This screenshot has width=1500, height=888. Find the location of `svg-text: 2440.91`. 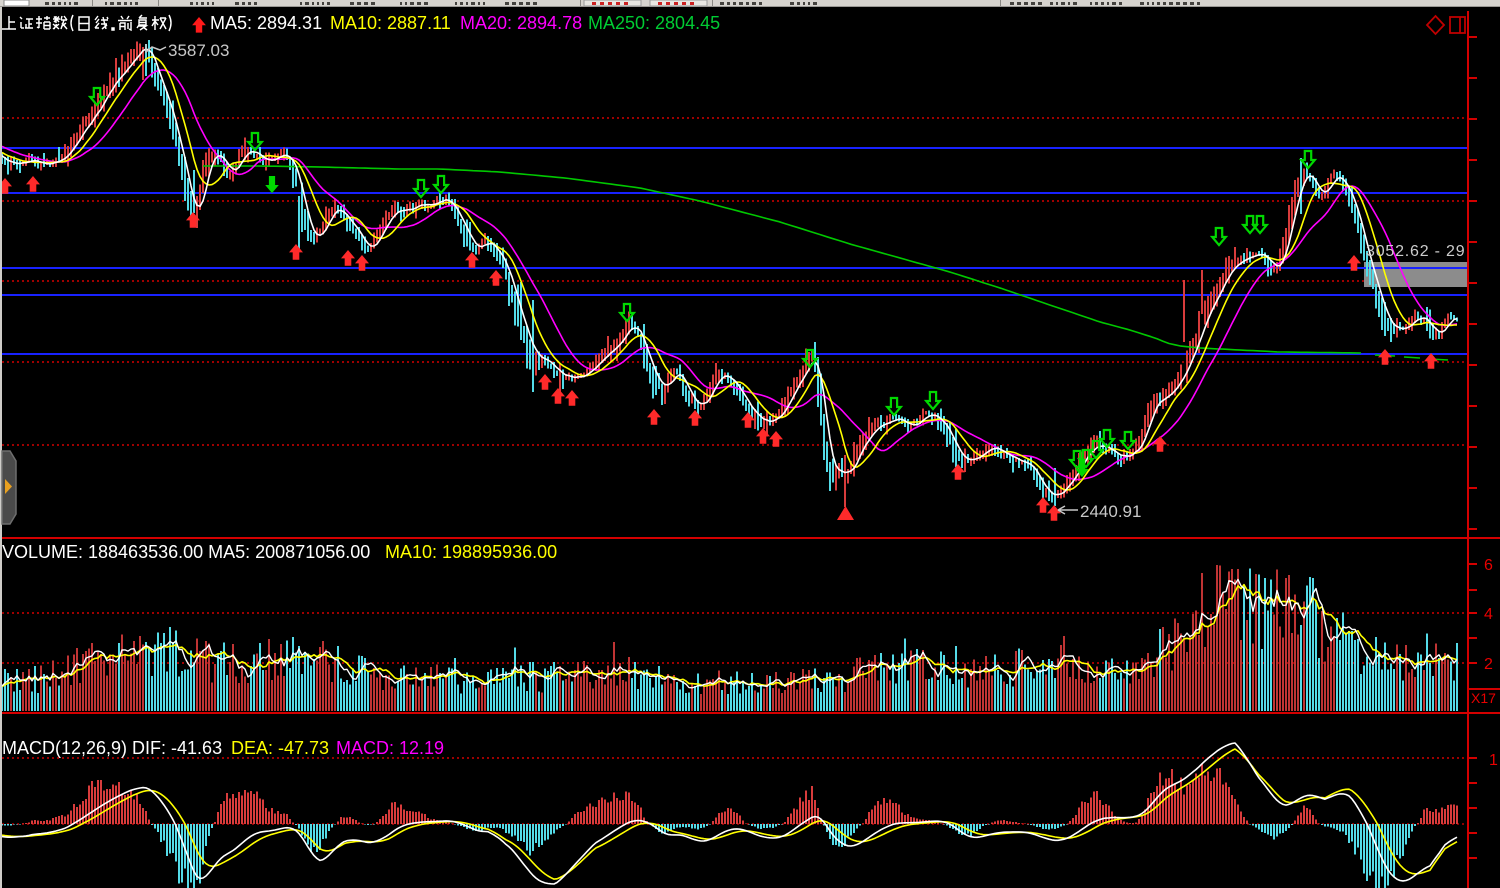

svg-text: 2440.91 is located at coordinates (1110, 511).